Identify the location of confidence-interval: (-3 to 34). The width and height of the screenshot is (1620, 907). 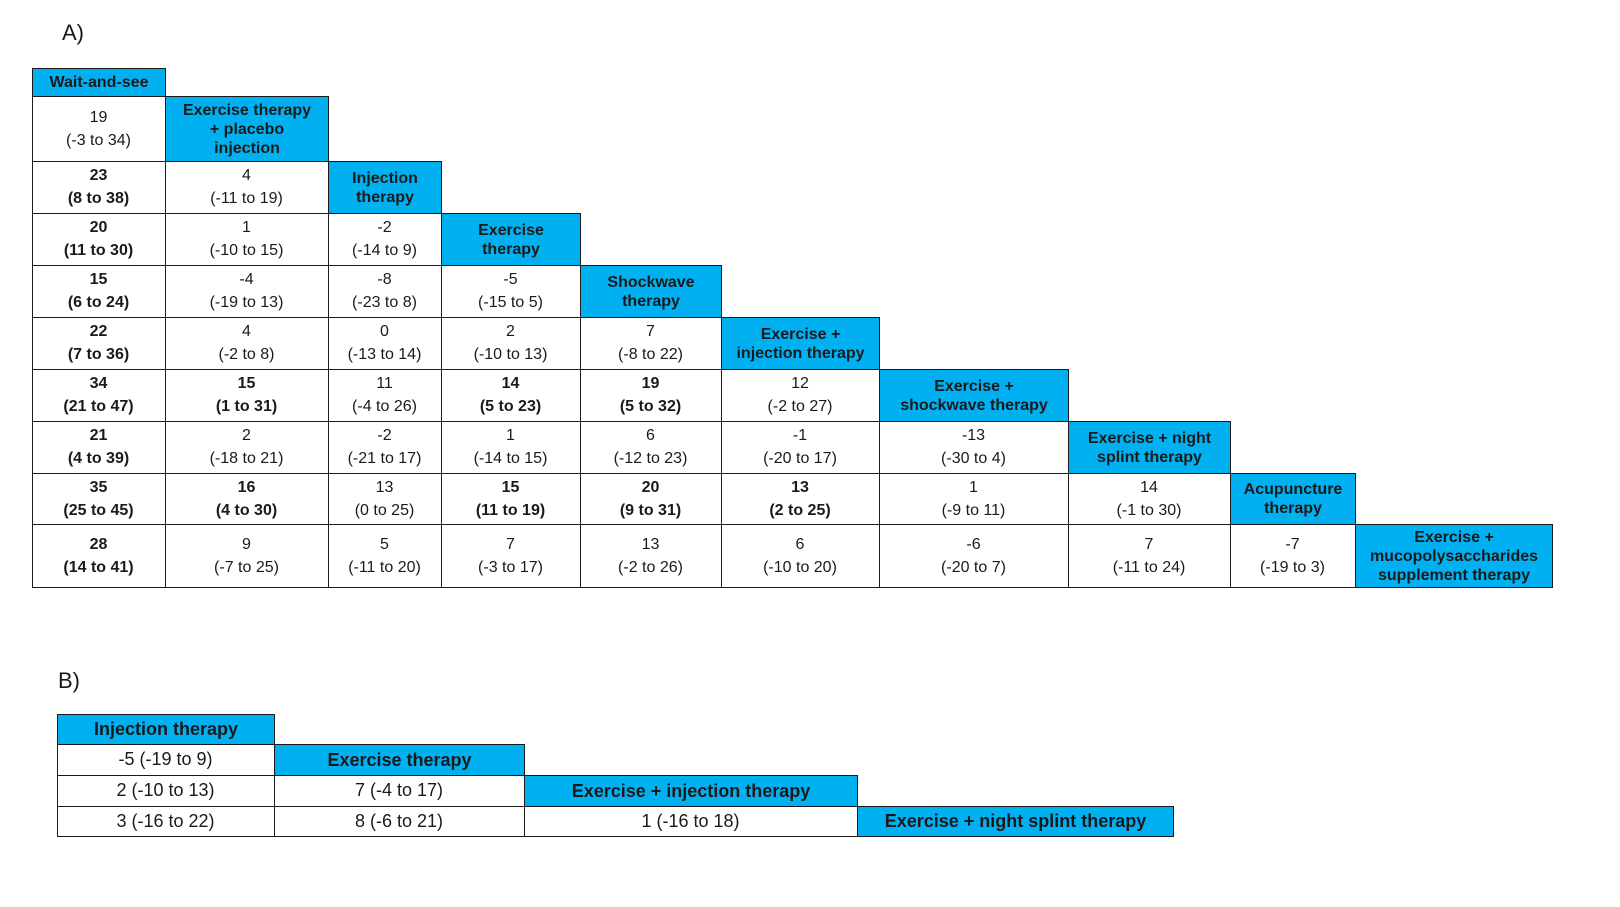
(98, 140).